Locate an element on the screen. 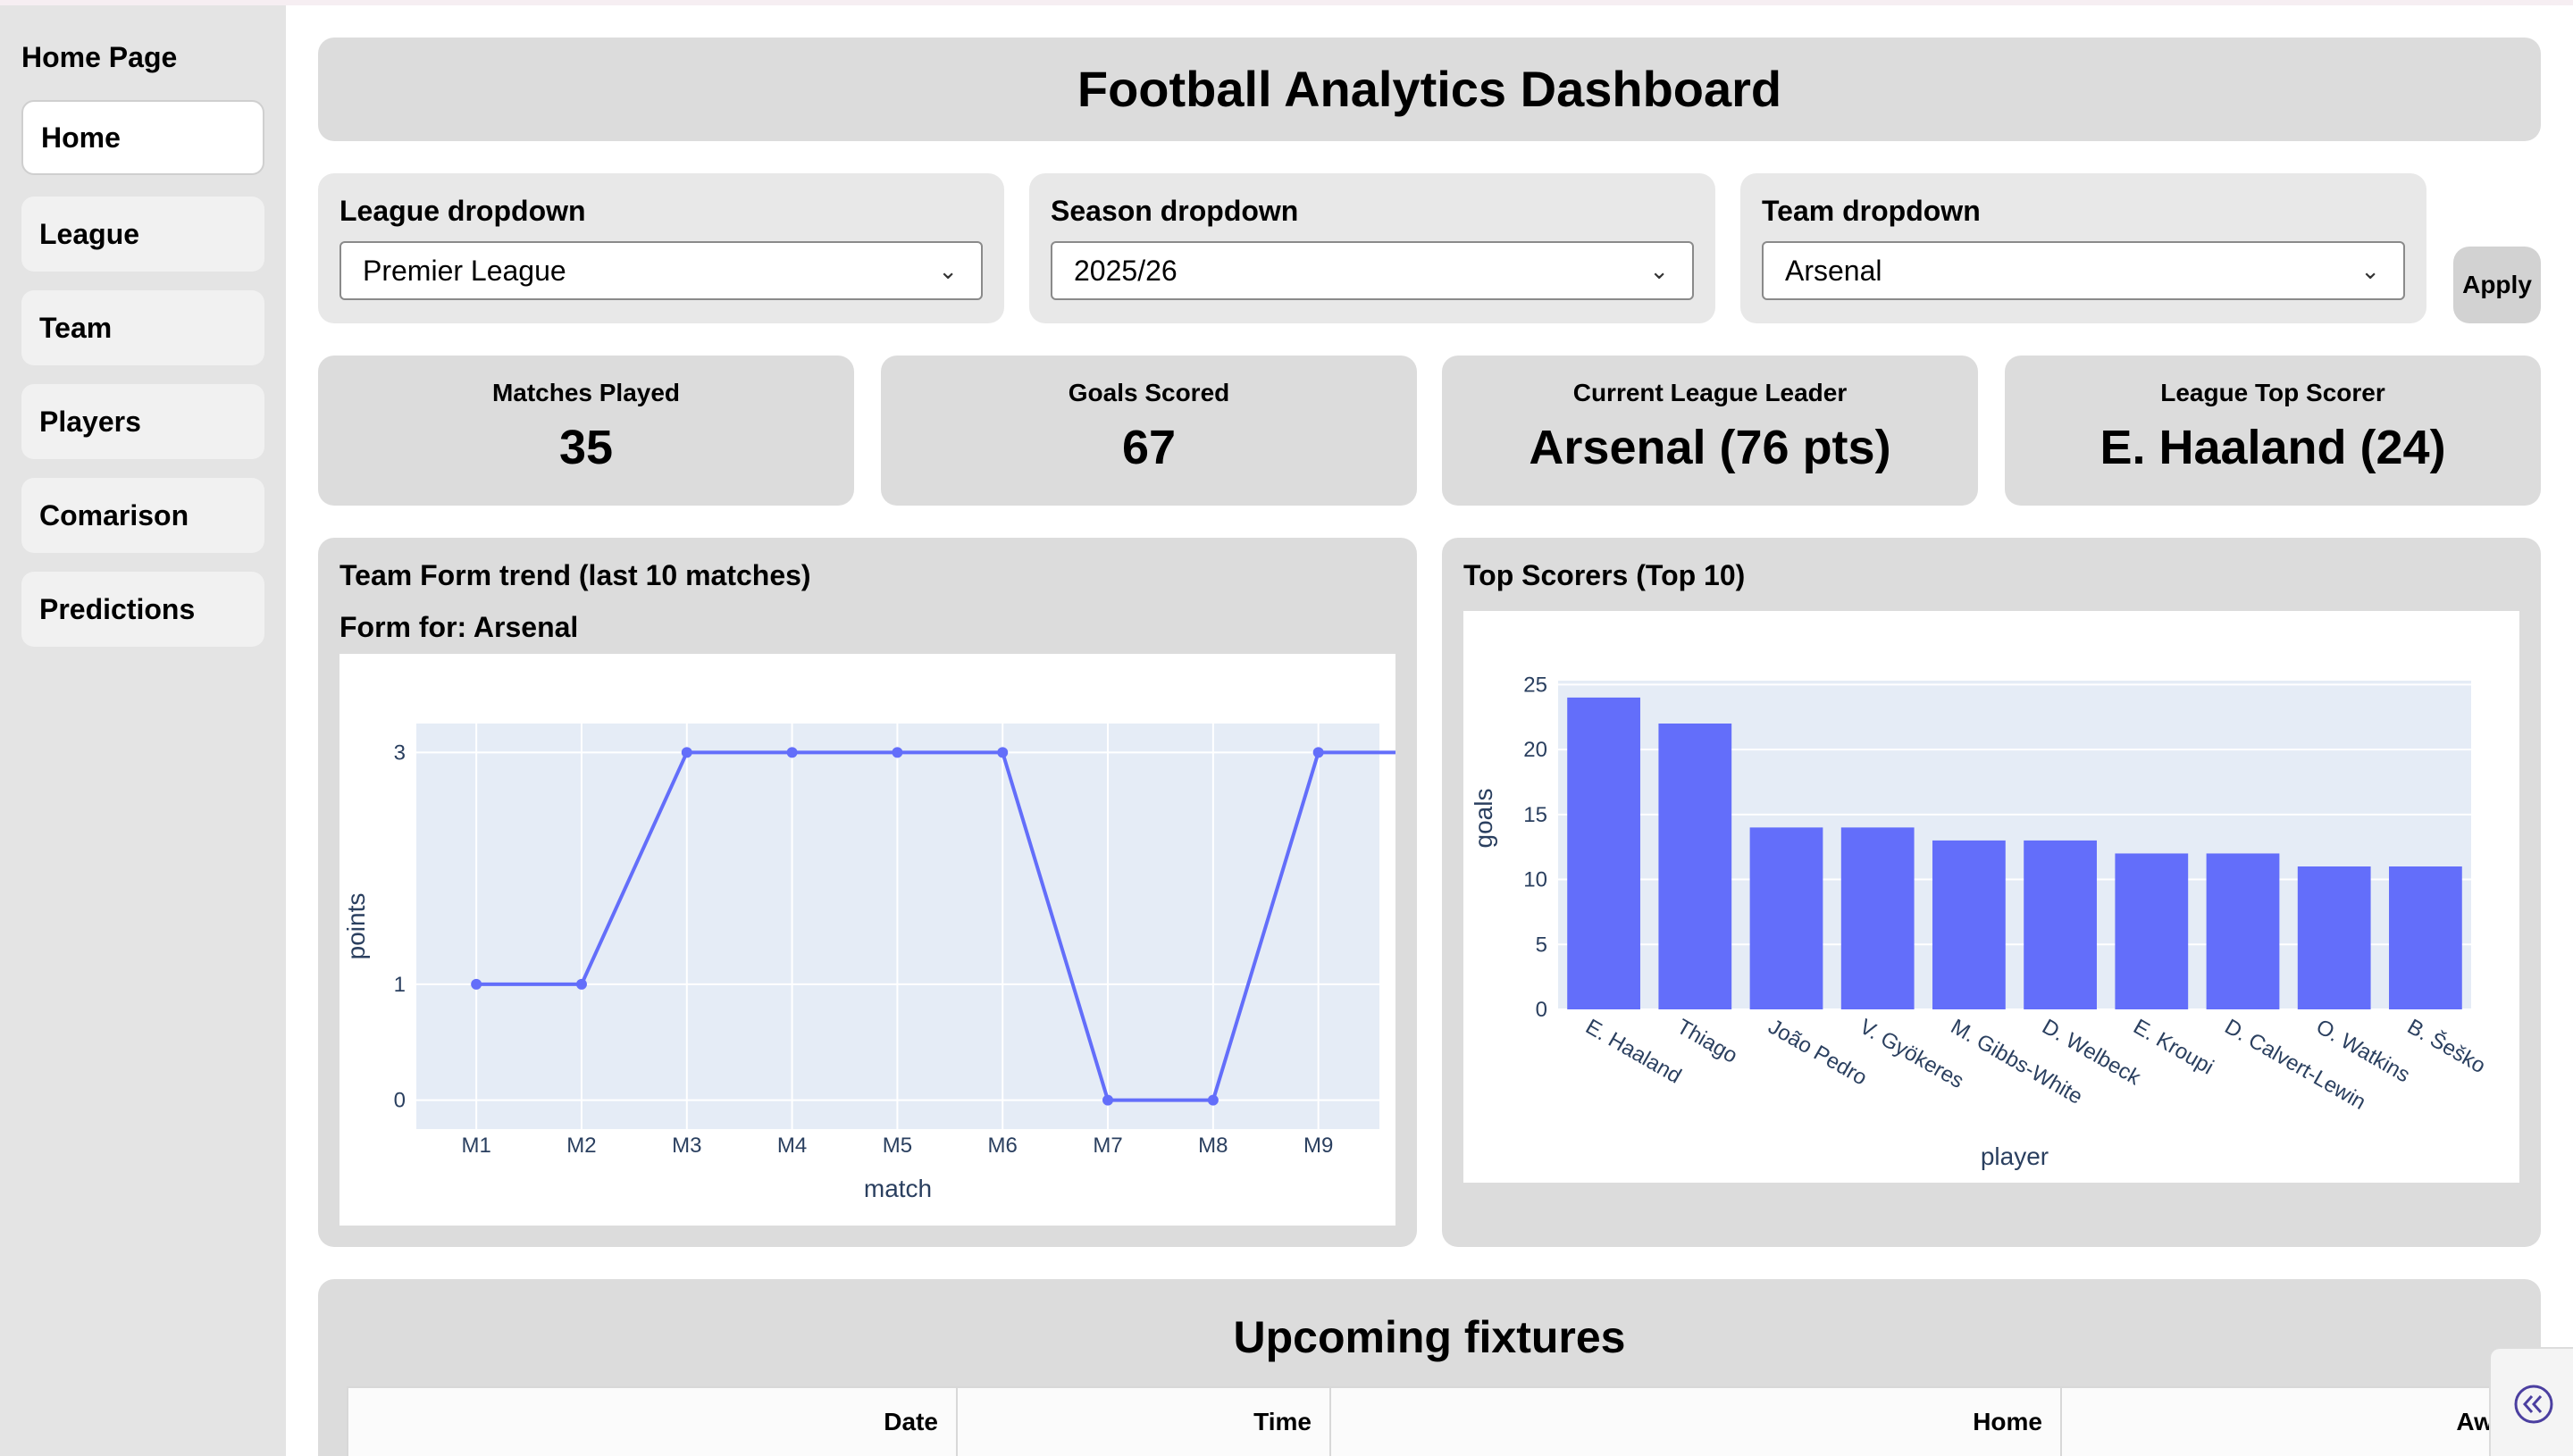  kpi-label: Goals Scored is located at coordinates (1149, 392).